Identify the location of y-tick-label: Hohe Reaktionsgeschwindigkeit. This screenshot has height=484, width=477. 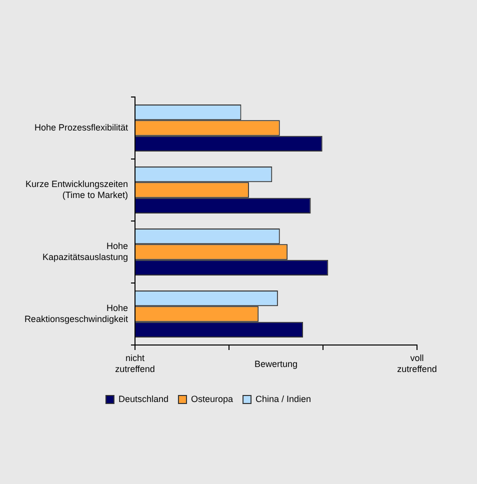
(76, 313).